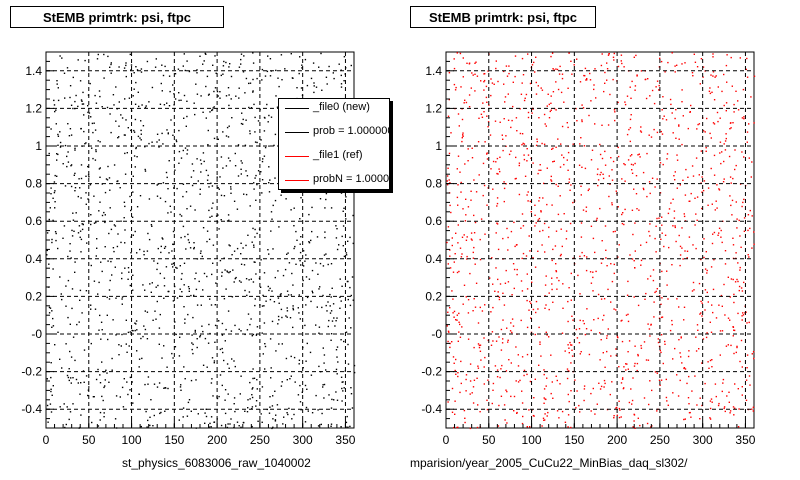 Image resolution: width=800 pixels, height=480 pixels. What do you see at coordinates (297, 132) in the screenshot?
I see `legend-line-prob` at bounding box center [297, 132].